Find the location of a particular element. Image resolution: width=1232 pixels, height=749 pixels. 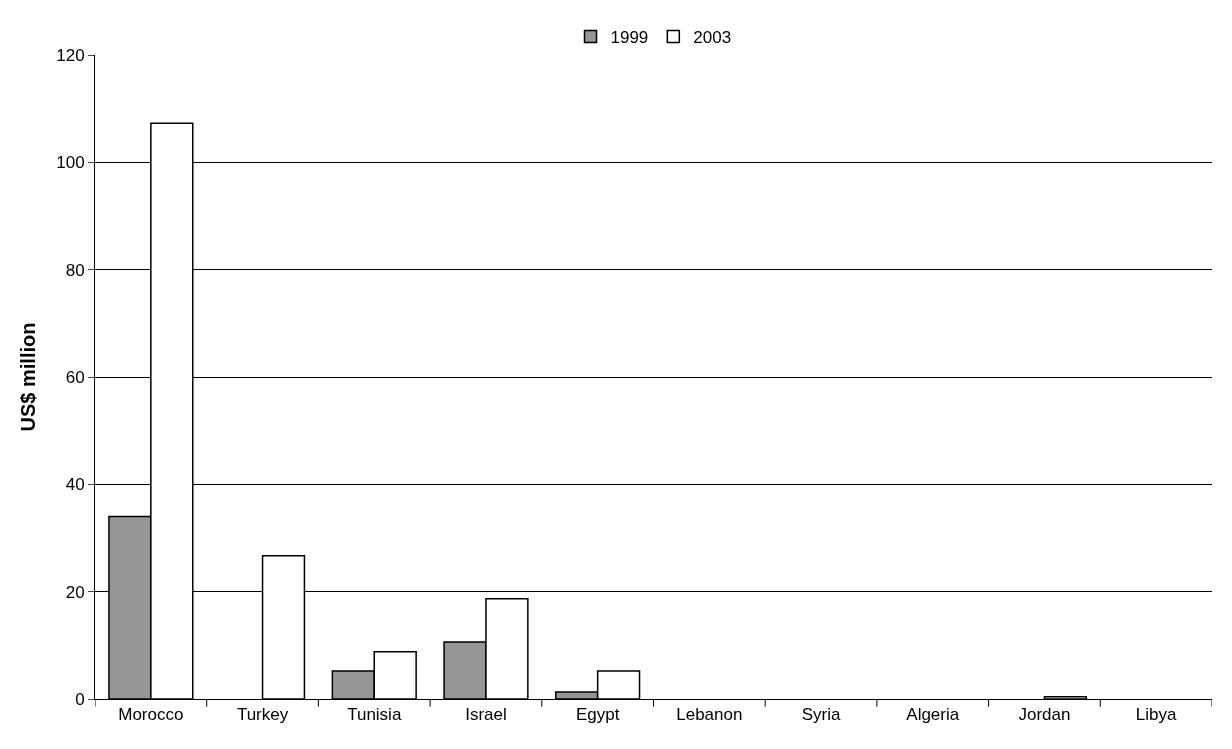

y-tick-label: 60 is located at coordinates (75, 377).